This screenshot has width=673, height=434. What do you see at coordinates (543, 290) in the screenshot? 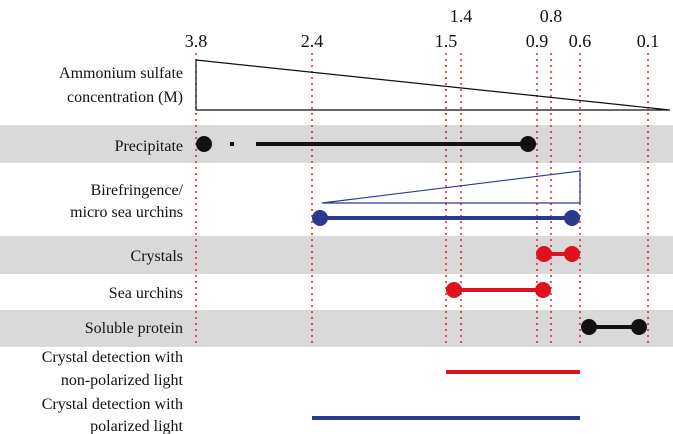
I see `sea_urchins-end-point` at bounding box center [543, 290].